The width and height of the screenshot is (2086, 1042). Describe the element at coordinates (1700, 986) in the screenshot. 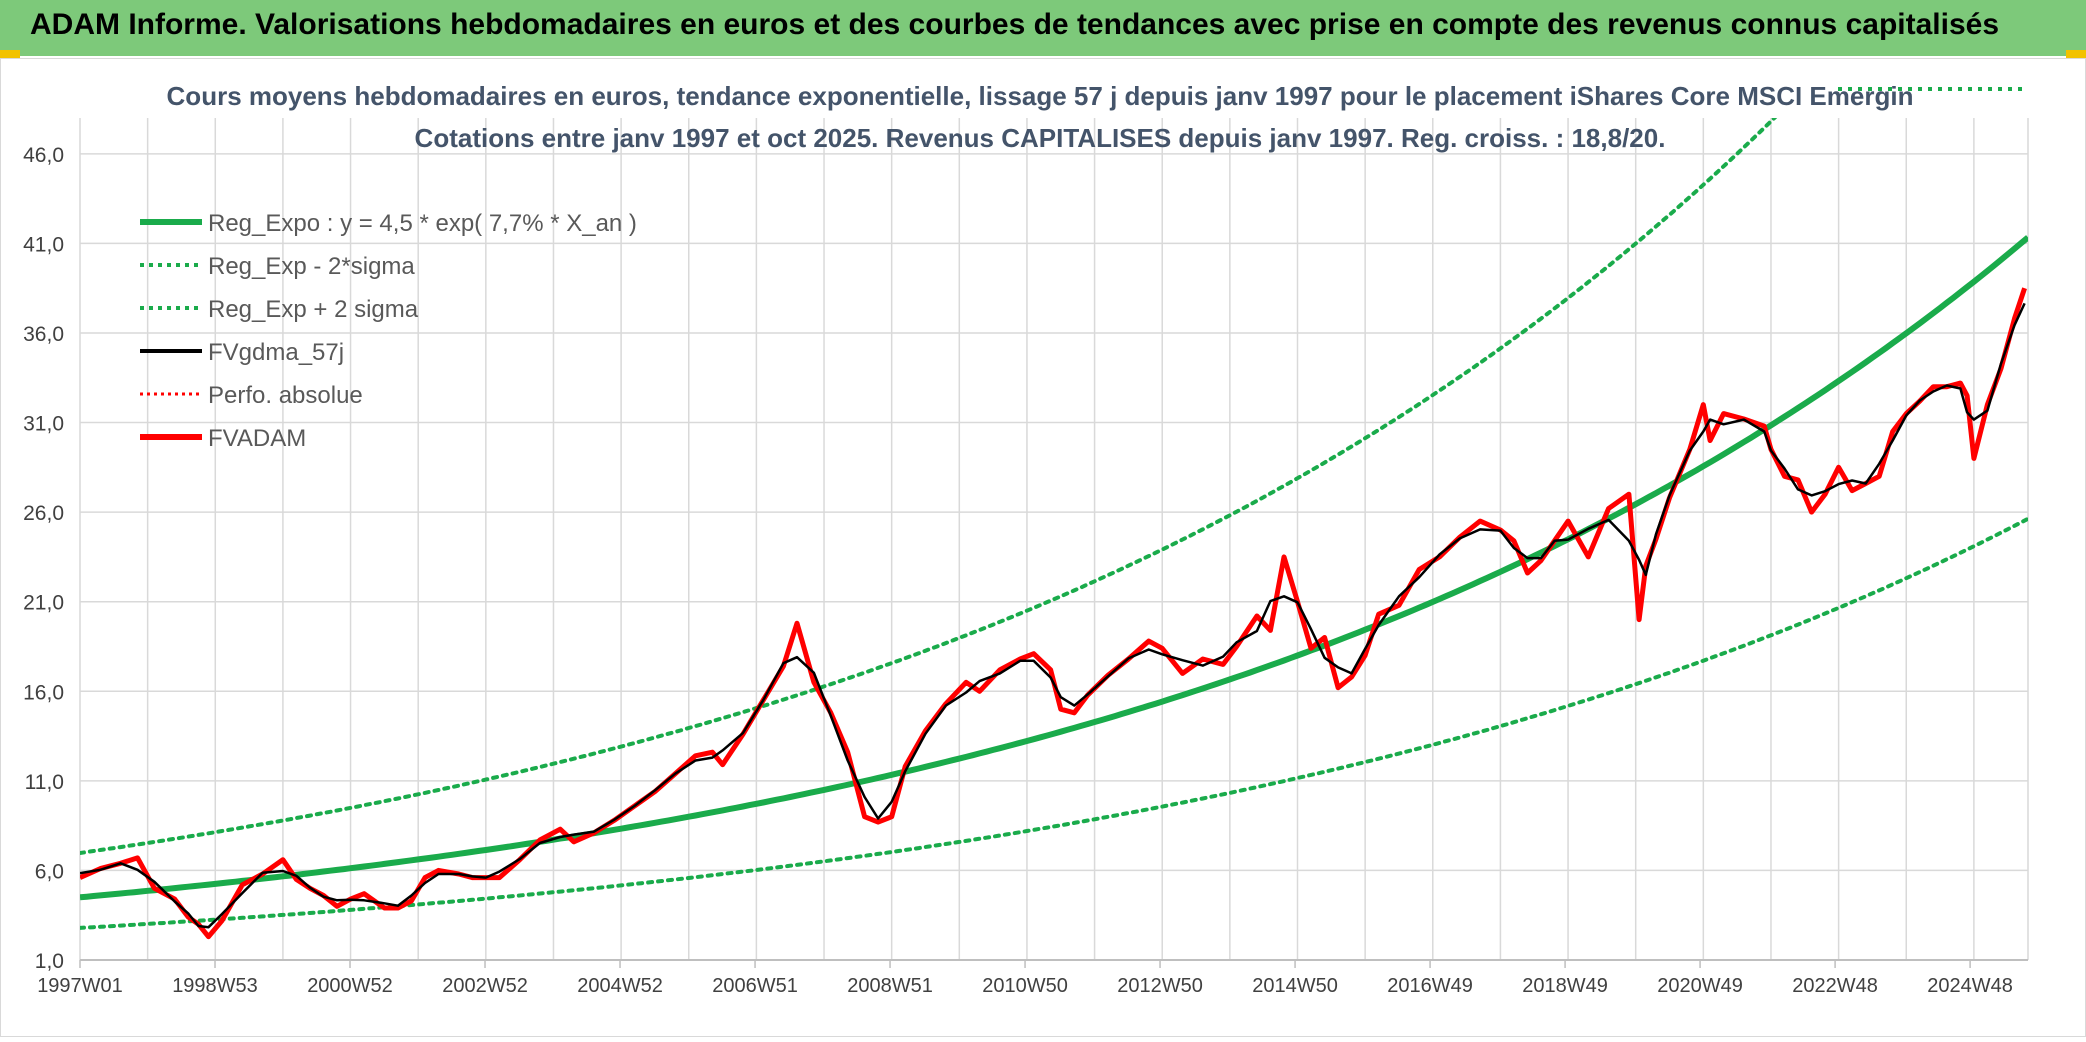

I see `x-tick-label: 2020W49` at that location.